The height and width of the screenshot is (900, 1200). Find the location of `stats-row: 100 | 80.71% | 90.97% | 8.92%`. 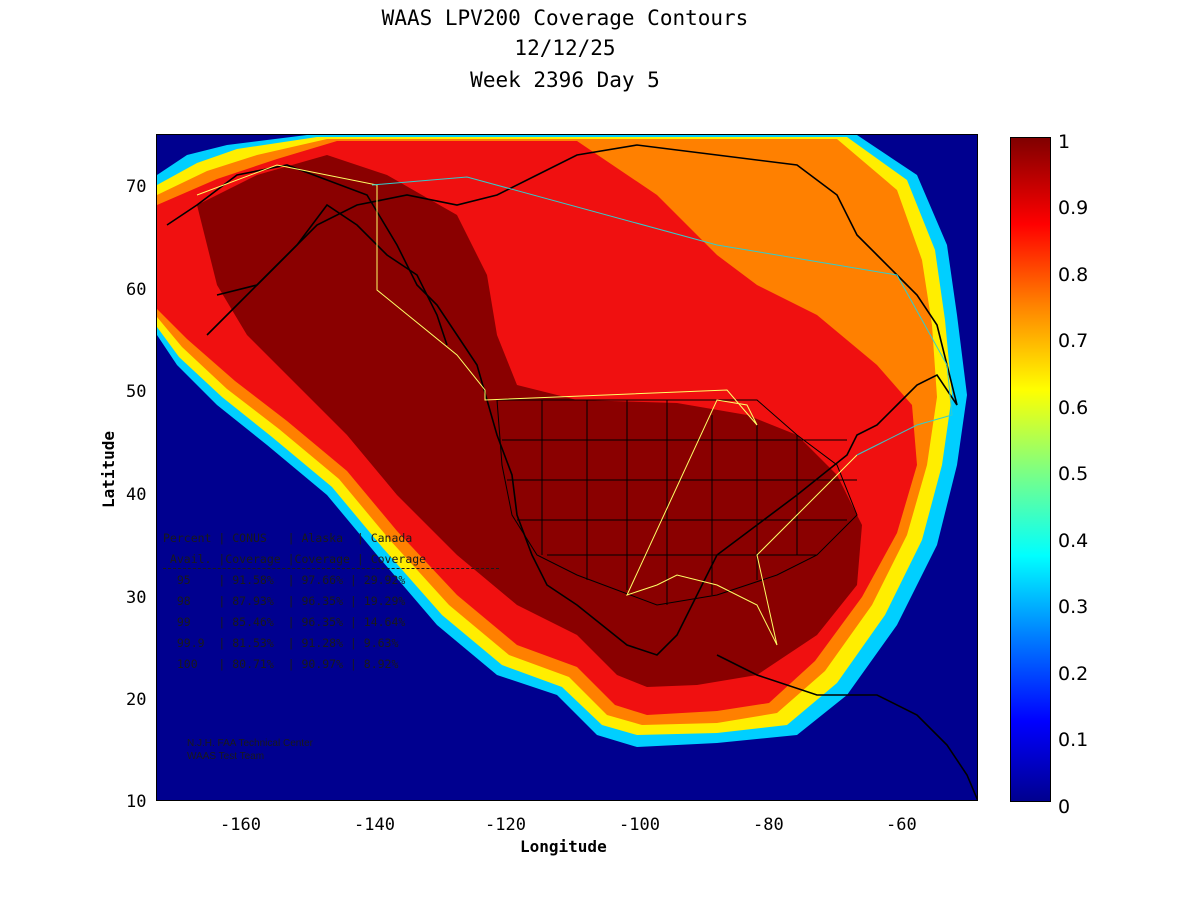

stats-row: 100 | 80.71% | 90.97% | 8.92% is located at coordinates (281, 664).